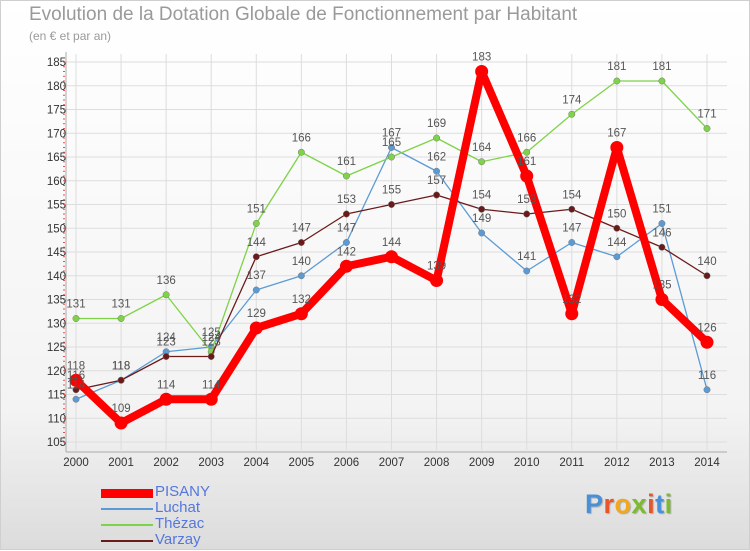 The height and width of the screenshot is (551, 750). What do you see at coordinates (56, 372) in the screenshot?
I see `y-tick-label: 120` at bounding box center [56, 372].